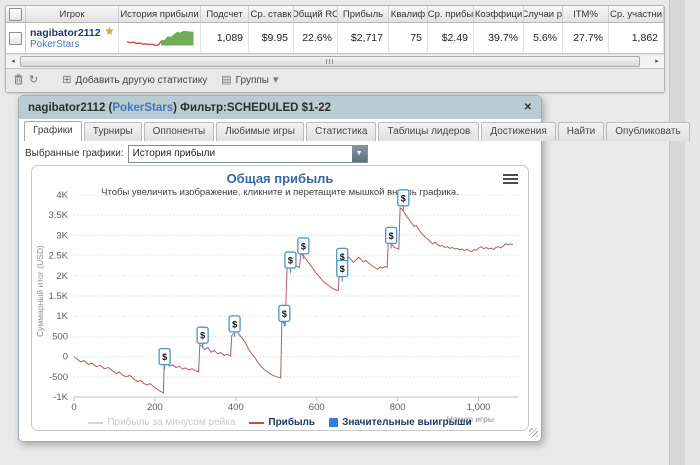 This screenshot has width=700, height=465. Describe the element at coordinates (58, 296) in the screenshot. I see `svg-text: 1.5K` at that location.